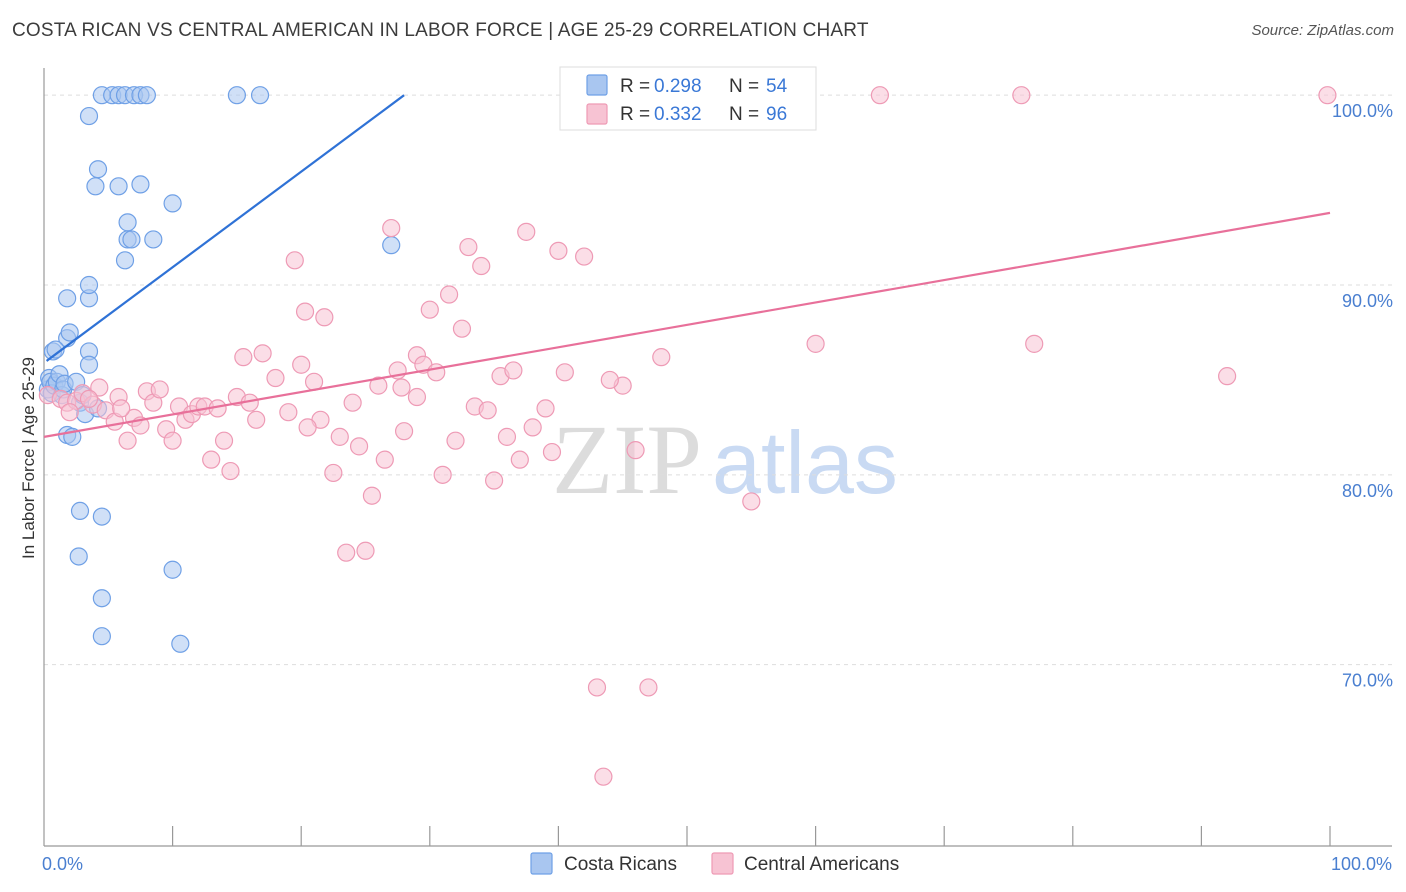 Image resolution: width=1406 pixels, height=892 pixels. I want to click on legend-swatch-central-americans, so click(597, 114).